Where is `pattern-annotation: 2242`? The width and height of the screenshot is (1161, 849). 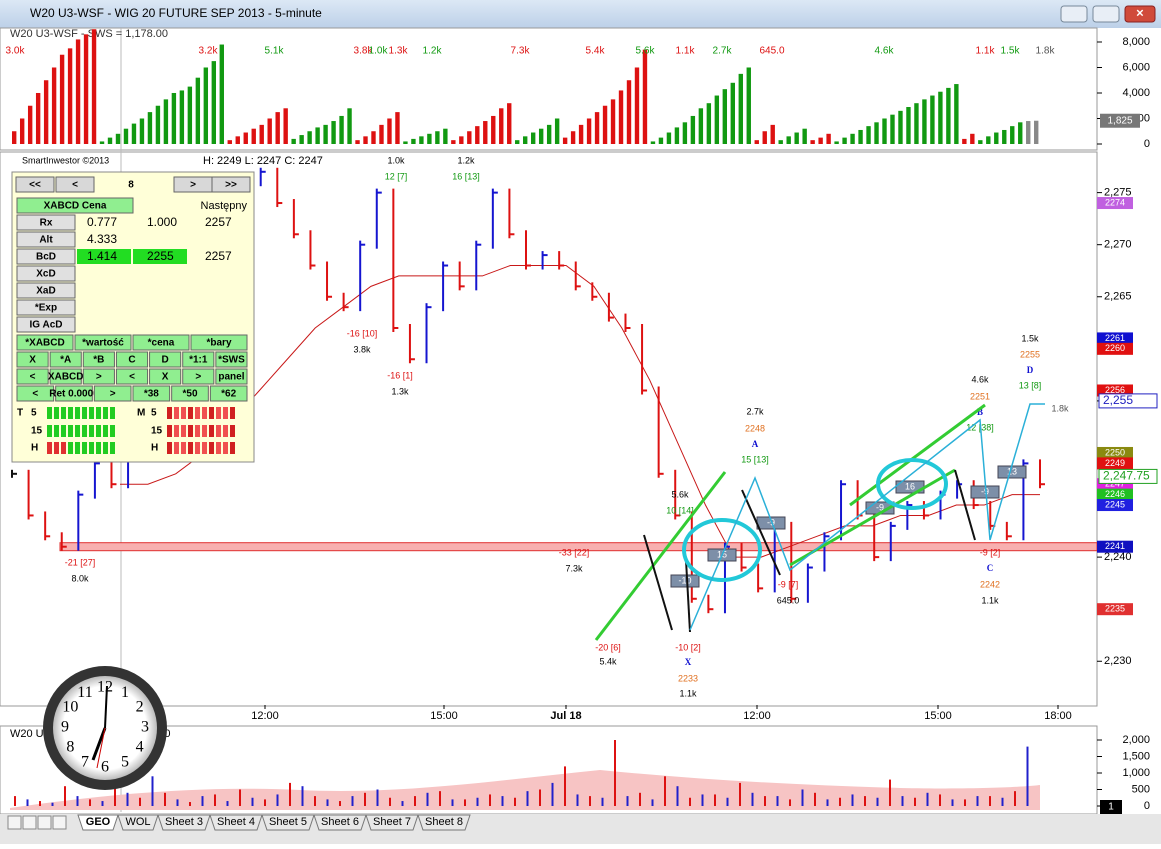
pattern-annotation: 2242 is located at coordinates (990, 584).